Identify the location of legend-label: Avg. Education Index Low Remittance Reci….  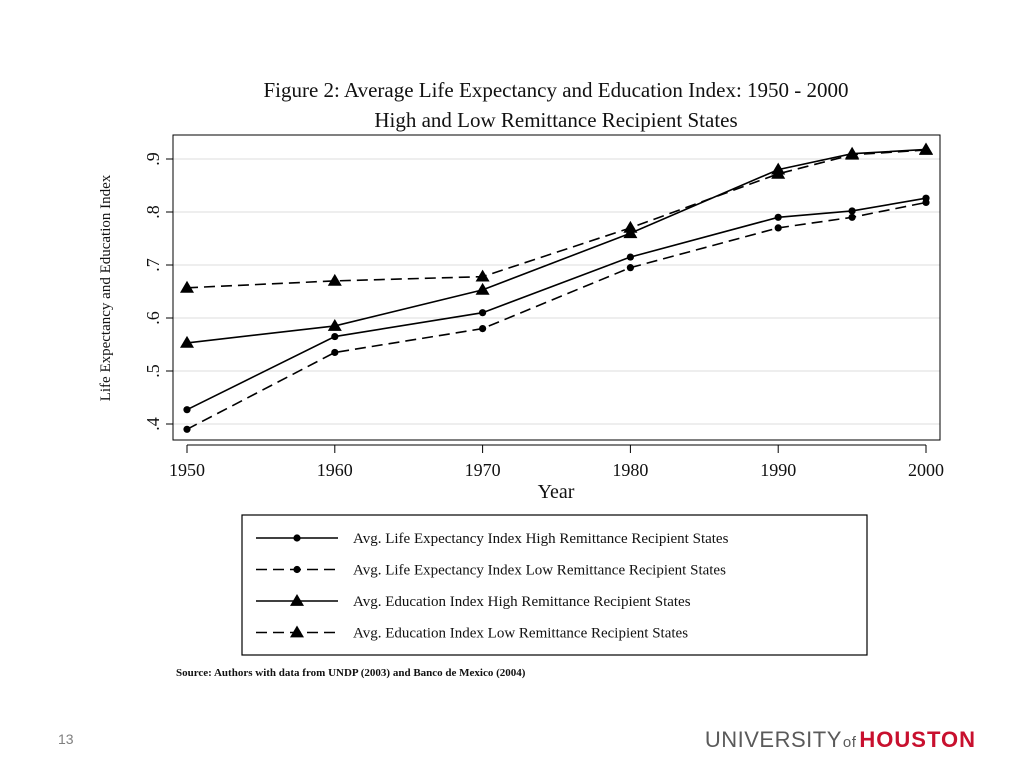
(520, 634).